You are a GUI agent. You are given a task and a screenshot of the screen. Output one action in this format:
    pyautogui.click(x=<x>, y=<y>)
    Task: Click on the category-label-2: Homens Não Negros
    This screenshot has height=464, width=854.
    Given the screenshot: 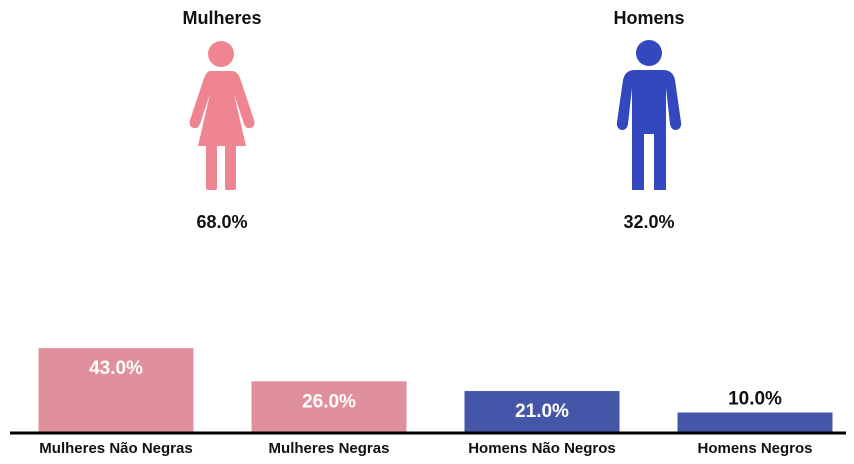 What is the action you would take?
    pyautogui.click(x=542, y=448)
    